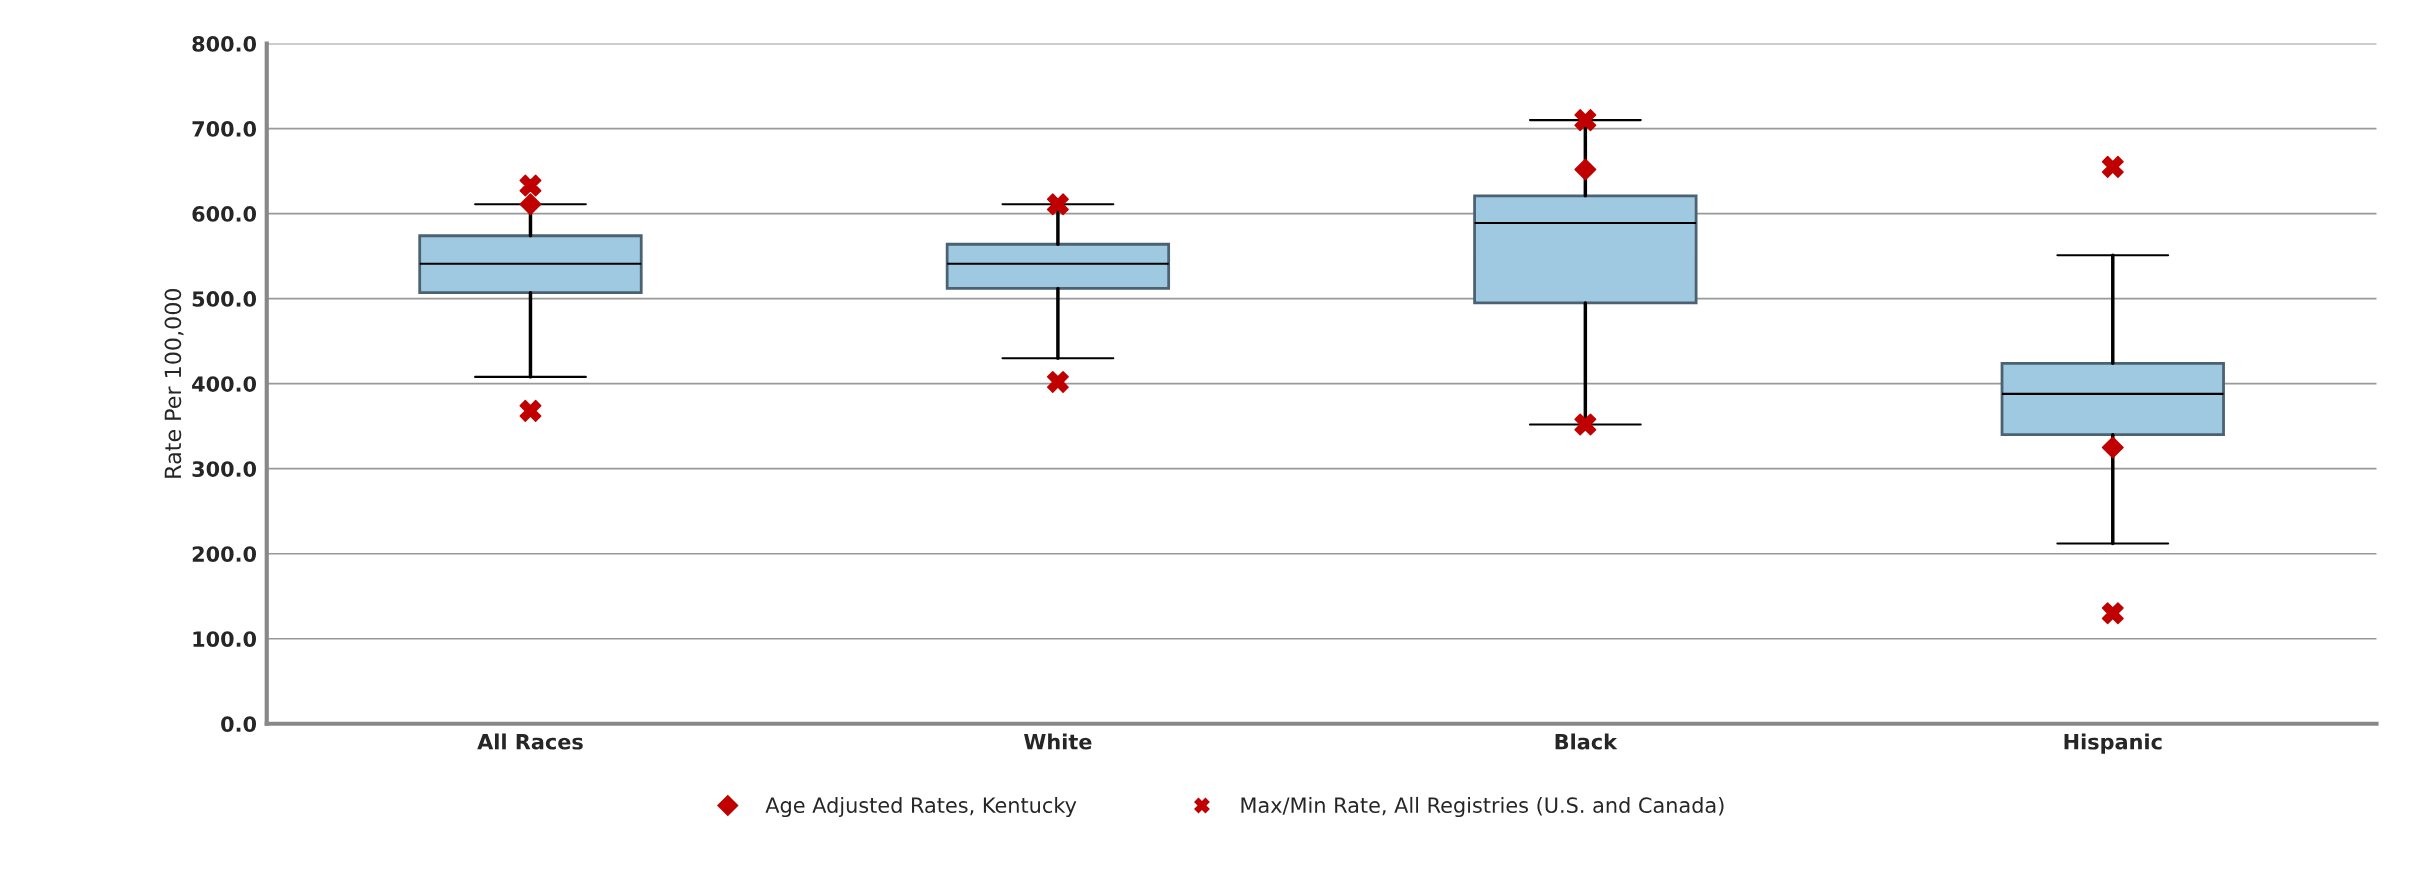 This screenshot has height=872, width=2425. Describe the element at coordinates (174, 383) in the screenshot. I see `y-axis-title: Rate Per 100,000` at that location.